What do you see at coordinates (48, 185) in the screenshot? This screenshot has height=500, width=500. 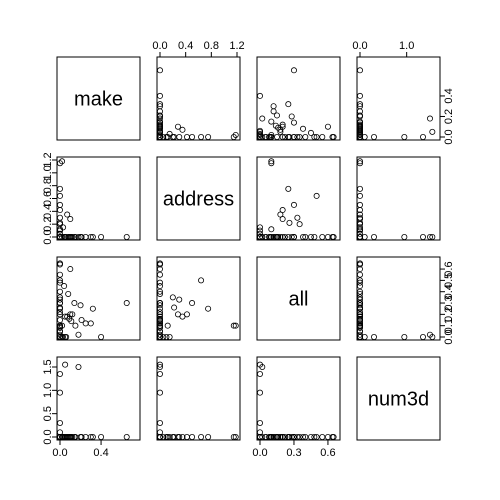 I see `left-tick-label: 0.8` at bounding box center [48, 185].